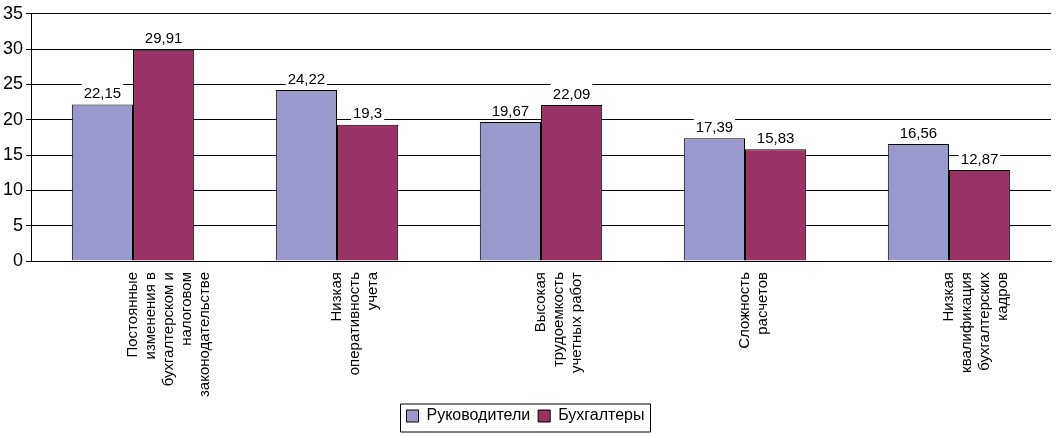 Image resolution: width=1061 pixels, height=436 pixels. What do you see at coordinates (13, 154) in the screenshot?
I see `y-tick-label: 15` at bounding box center [13, 154].